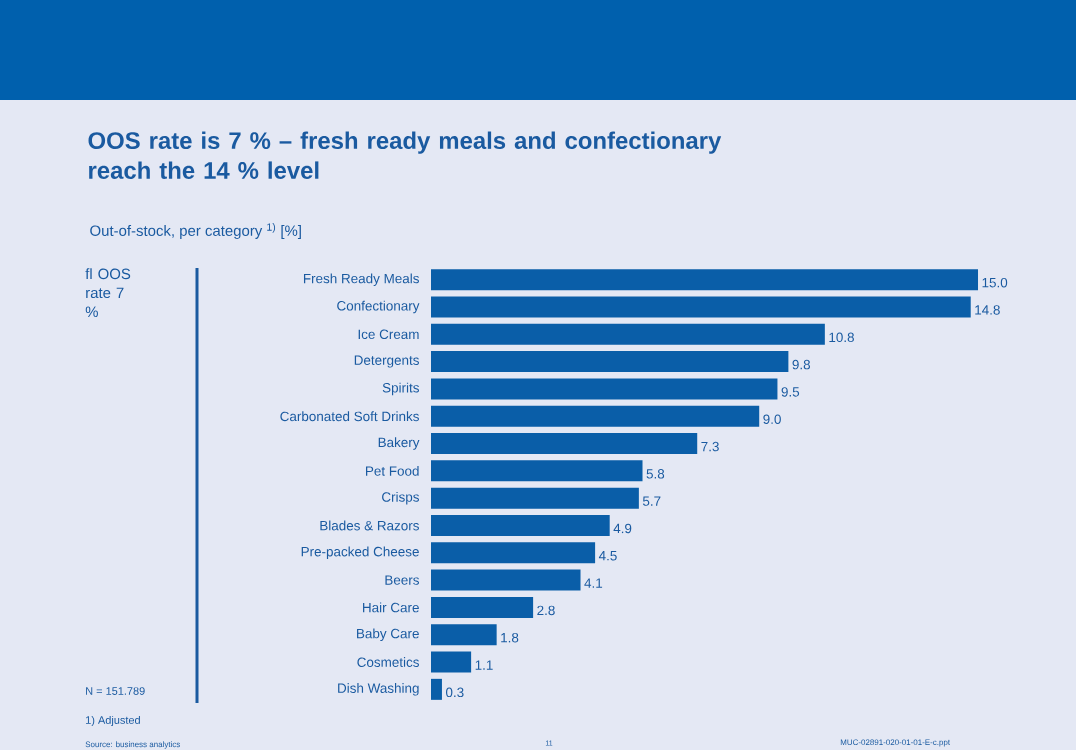 The height and width of the screenshot is (750, 1076). Describe the element at coordinates (790, 392) in the screenshot. I see `data-label: 9.5` at that location.